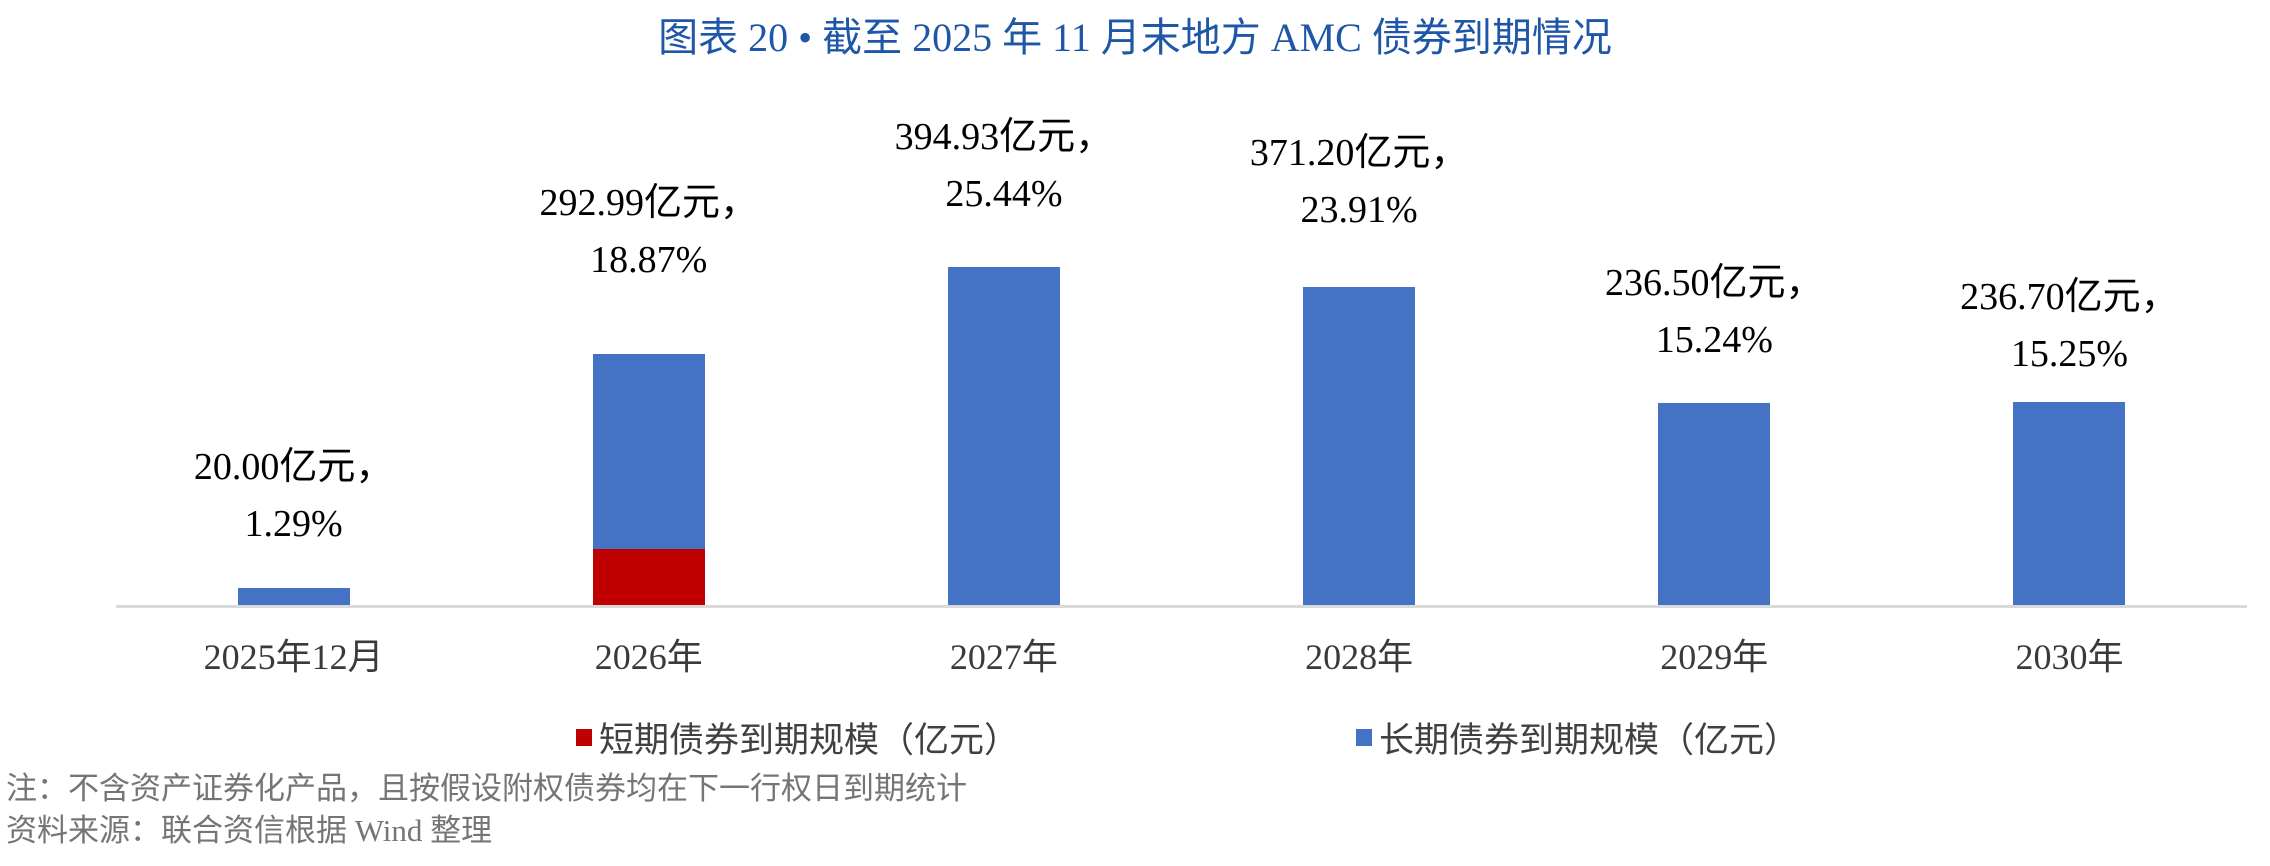 This screenshot has height=866, width=2270. What do you see at coordinates (648, 346) in the screenshot?
I see `bar-group-2026: 292.99亿元， 18.87%` at bounding box center [648, 346].